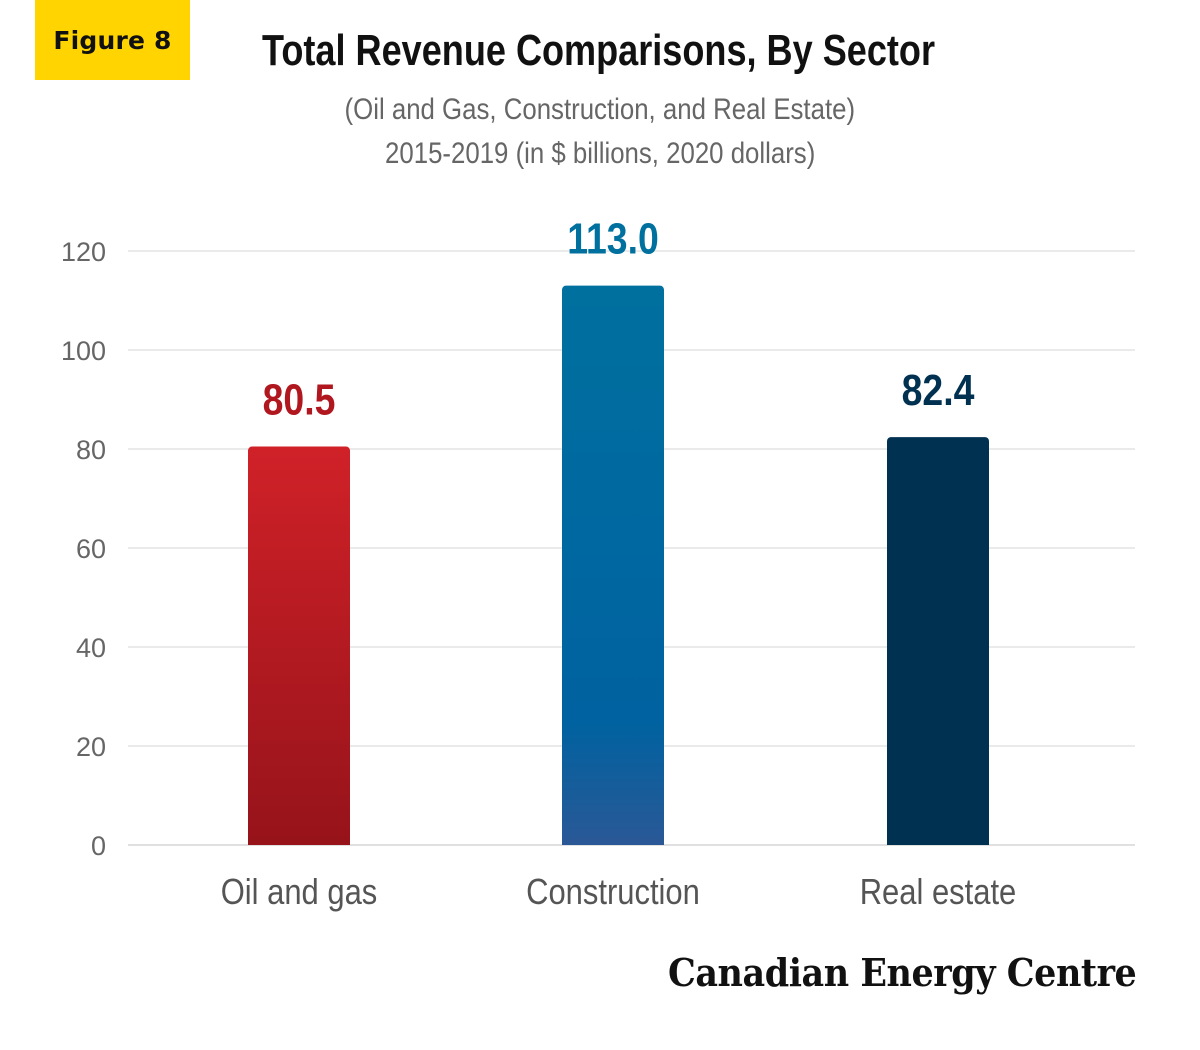  What do you see at coordinates (599, 50) in the screenshot?
I see `chart-title: Total Revenue Comparisons, By Sector` at bounding box center [599, 50].